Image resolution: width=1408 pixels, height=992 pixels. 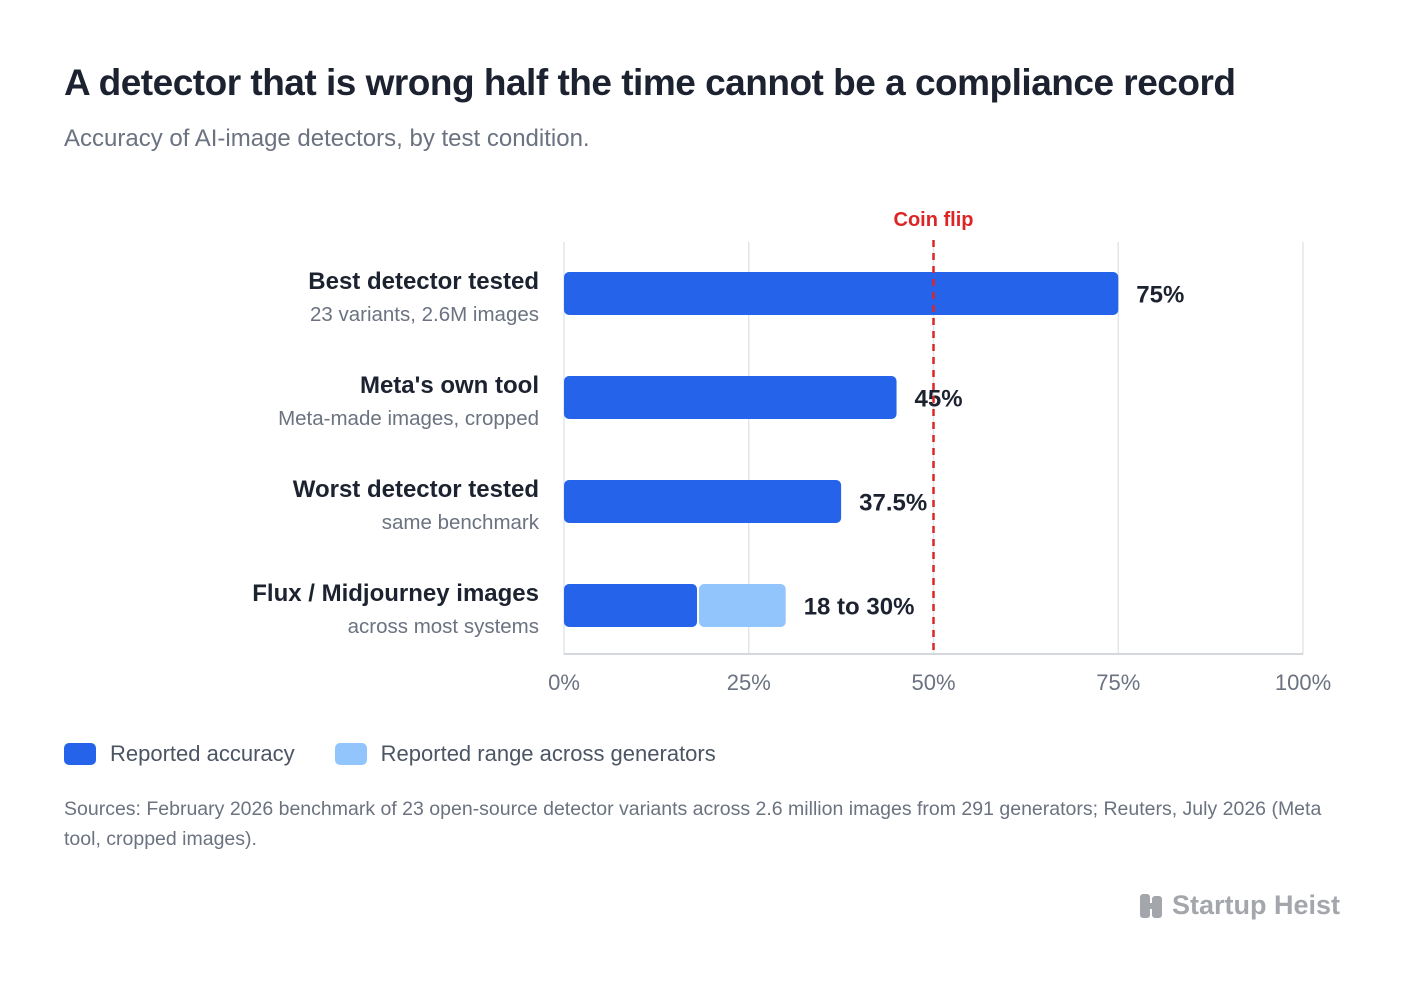 I want to click on data-label: 45%, so click(x=939, y=399).